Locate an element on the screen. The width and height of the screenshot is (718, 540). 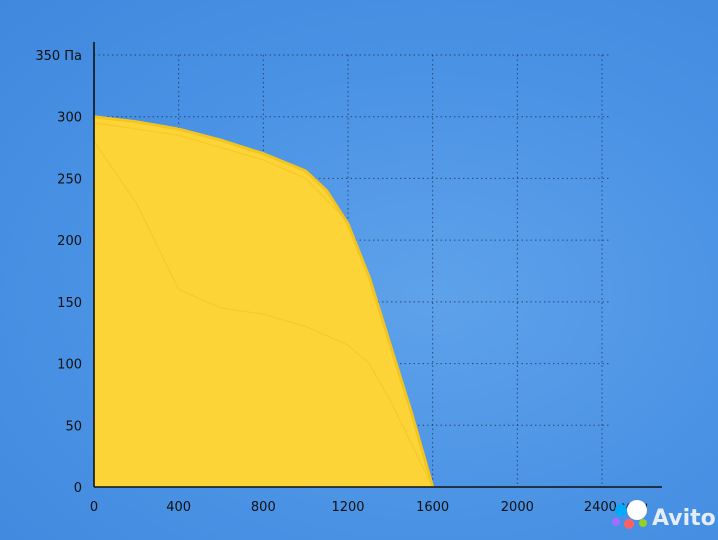
x-tick-label-4: 1600 is located at coordinates (432, 507).